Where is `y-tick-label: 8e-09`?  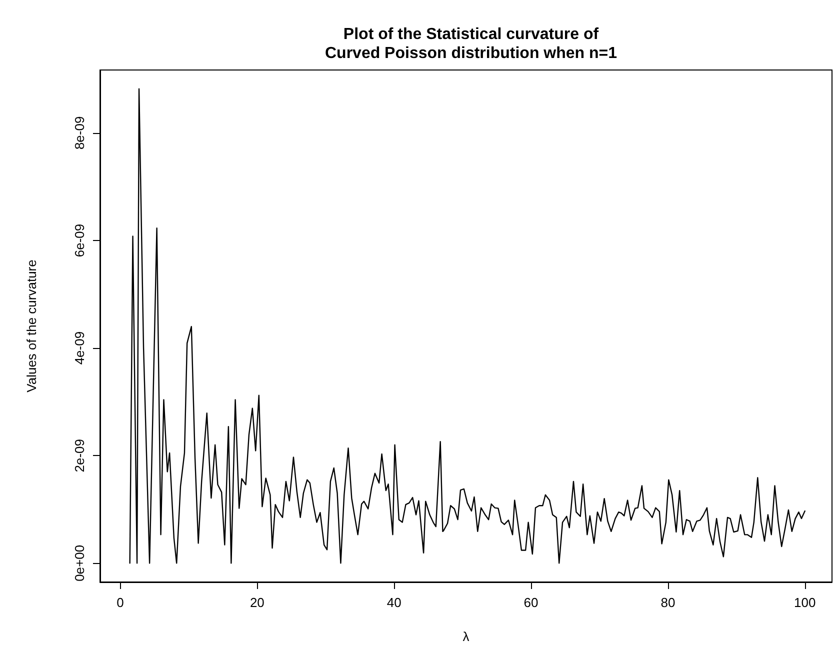
y-tick-label: 8e-09 is located at coordinates (79, 133).